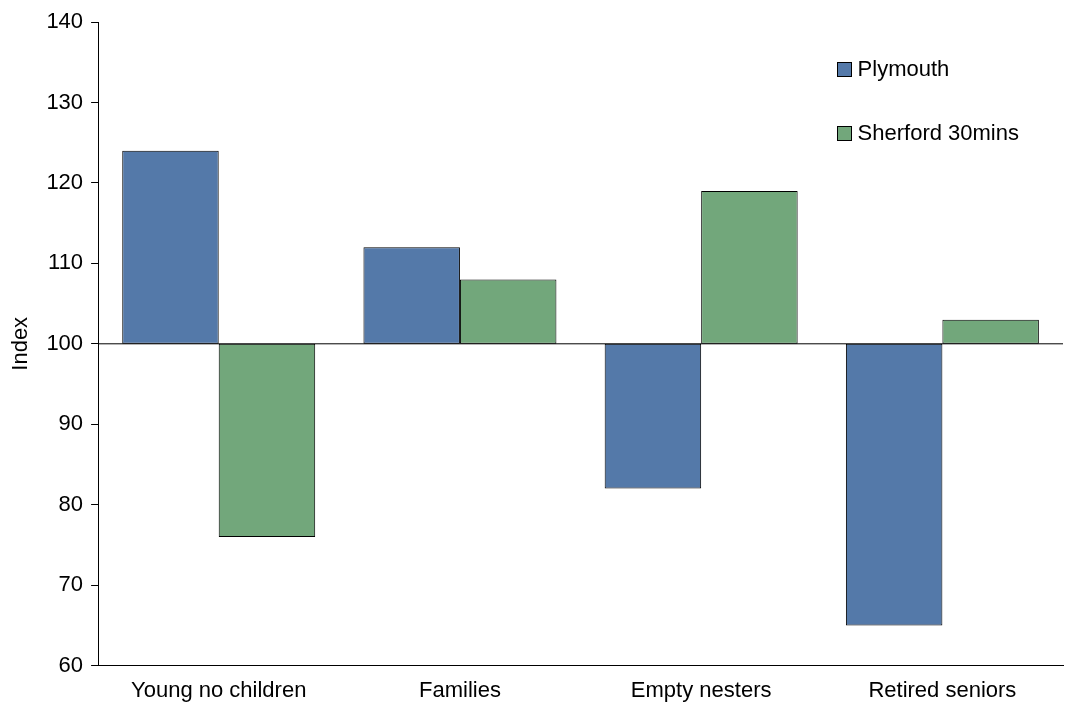  What do you see at coordinates (938, 133) in the screenshot?
I see `legend-label: Sherford 30mins` at bounding box center [938, 133].